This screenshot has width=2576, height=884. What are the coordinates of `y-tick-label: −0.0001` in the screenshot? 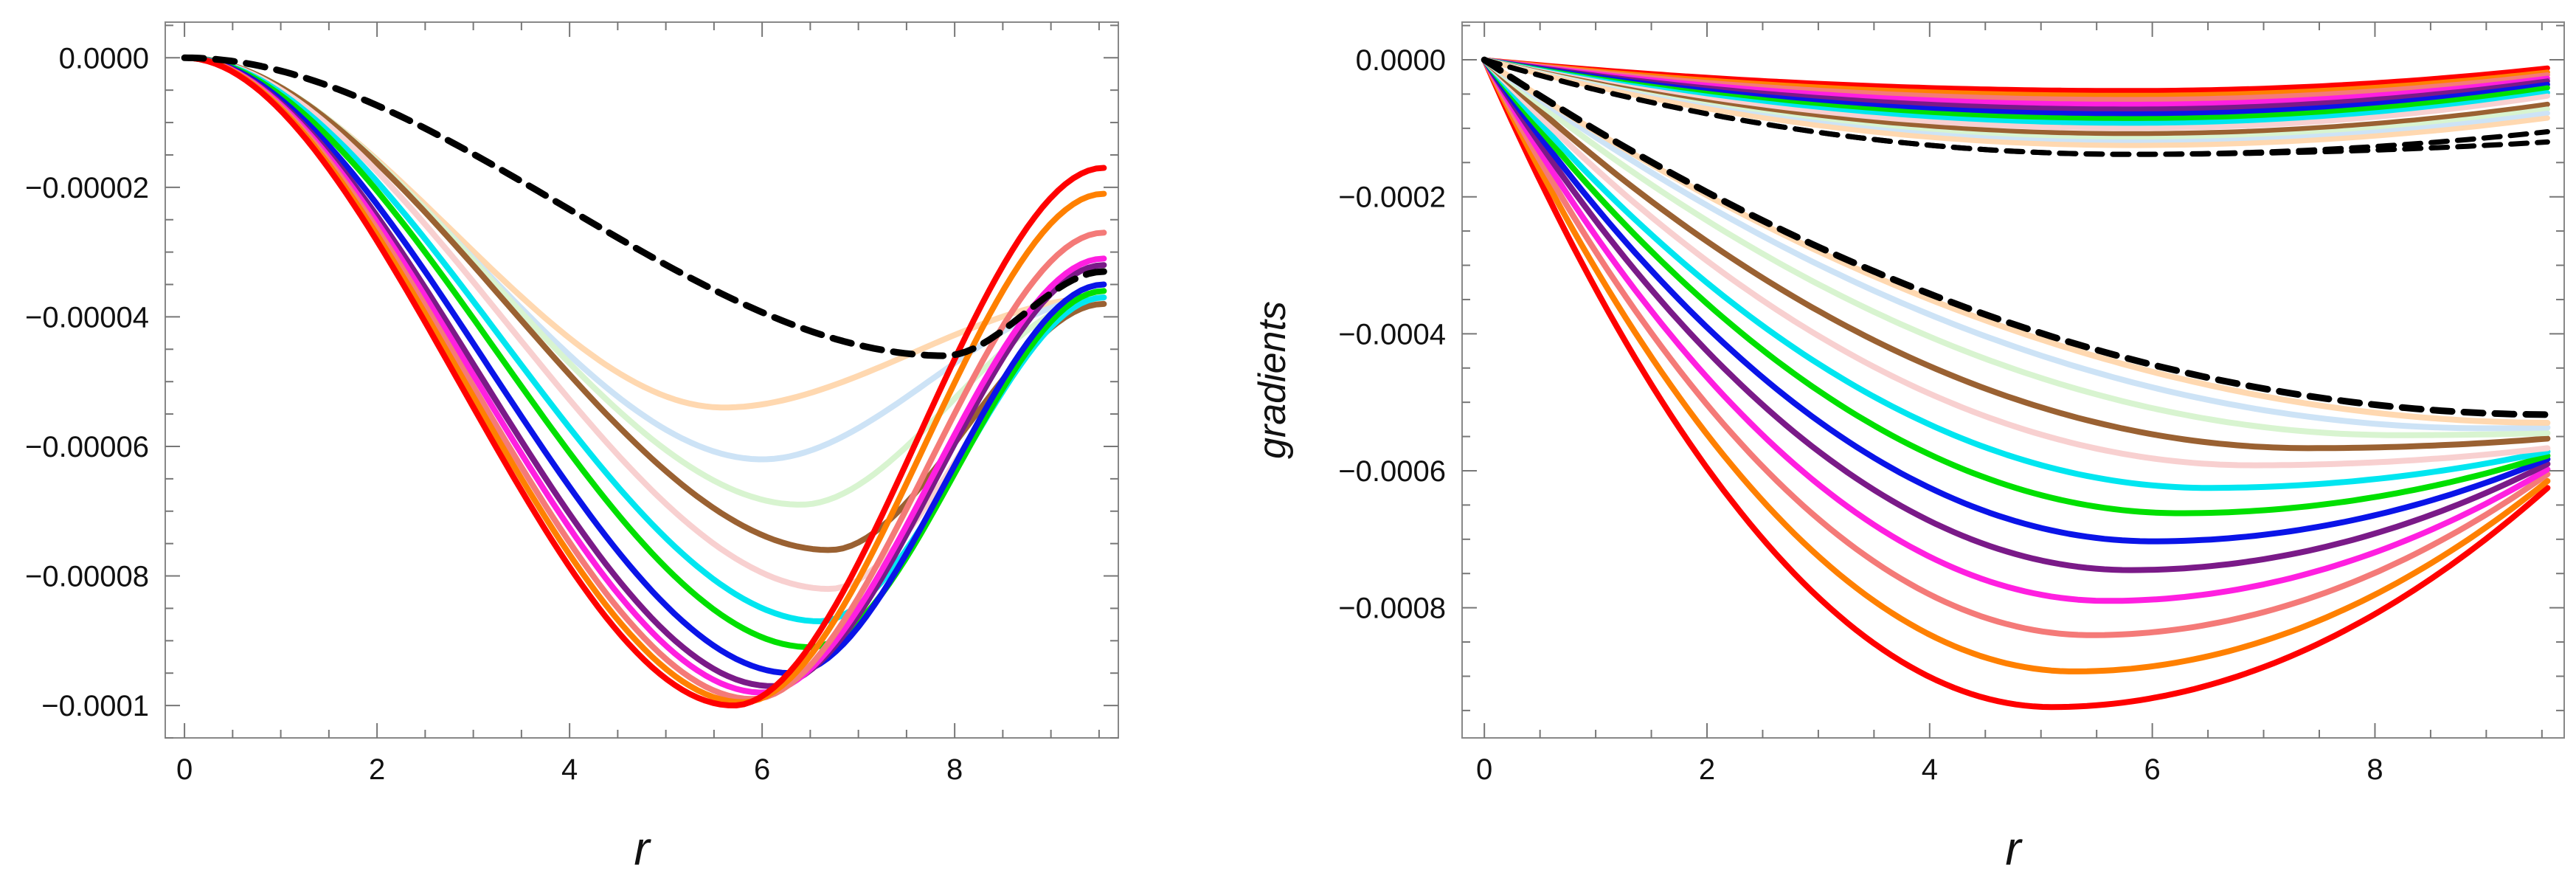 It's located at (95, 706).